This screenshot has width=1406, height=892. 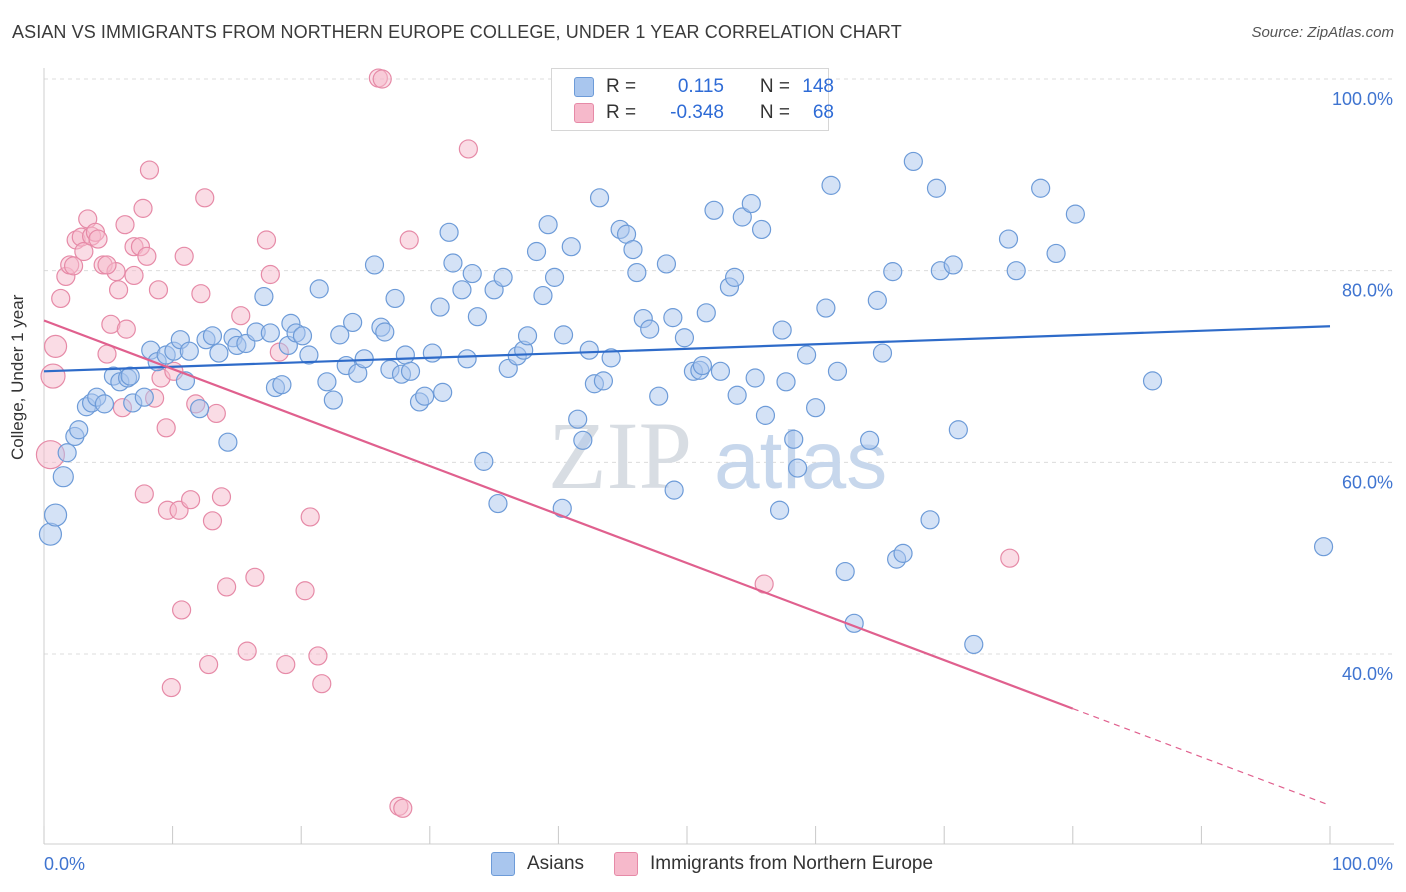 I want to click on asians-trend-line, so click(x=687, y=349).